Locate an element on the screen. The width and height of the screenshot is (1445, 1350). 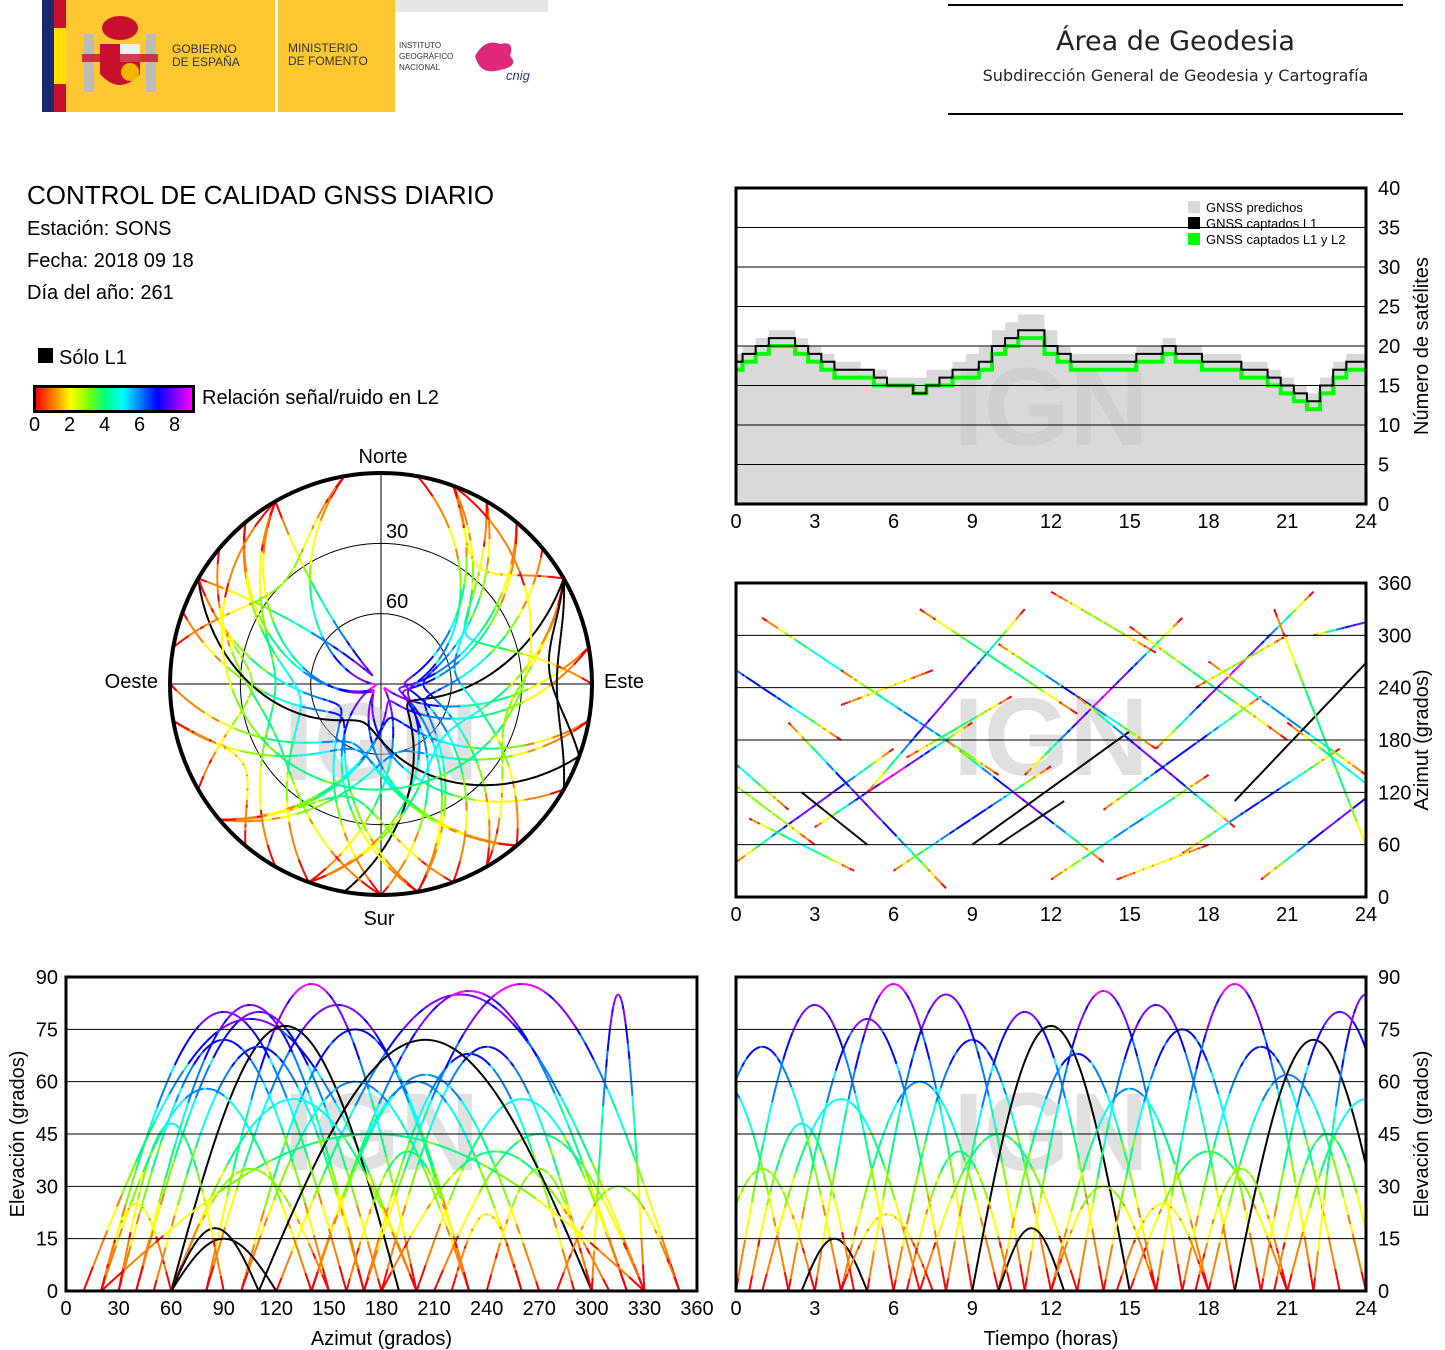
doy-label: Día del año: 261 is located at coordinates (100, 293).